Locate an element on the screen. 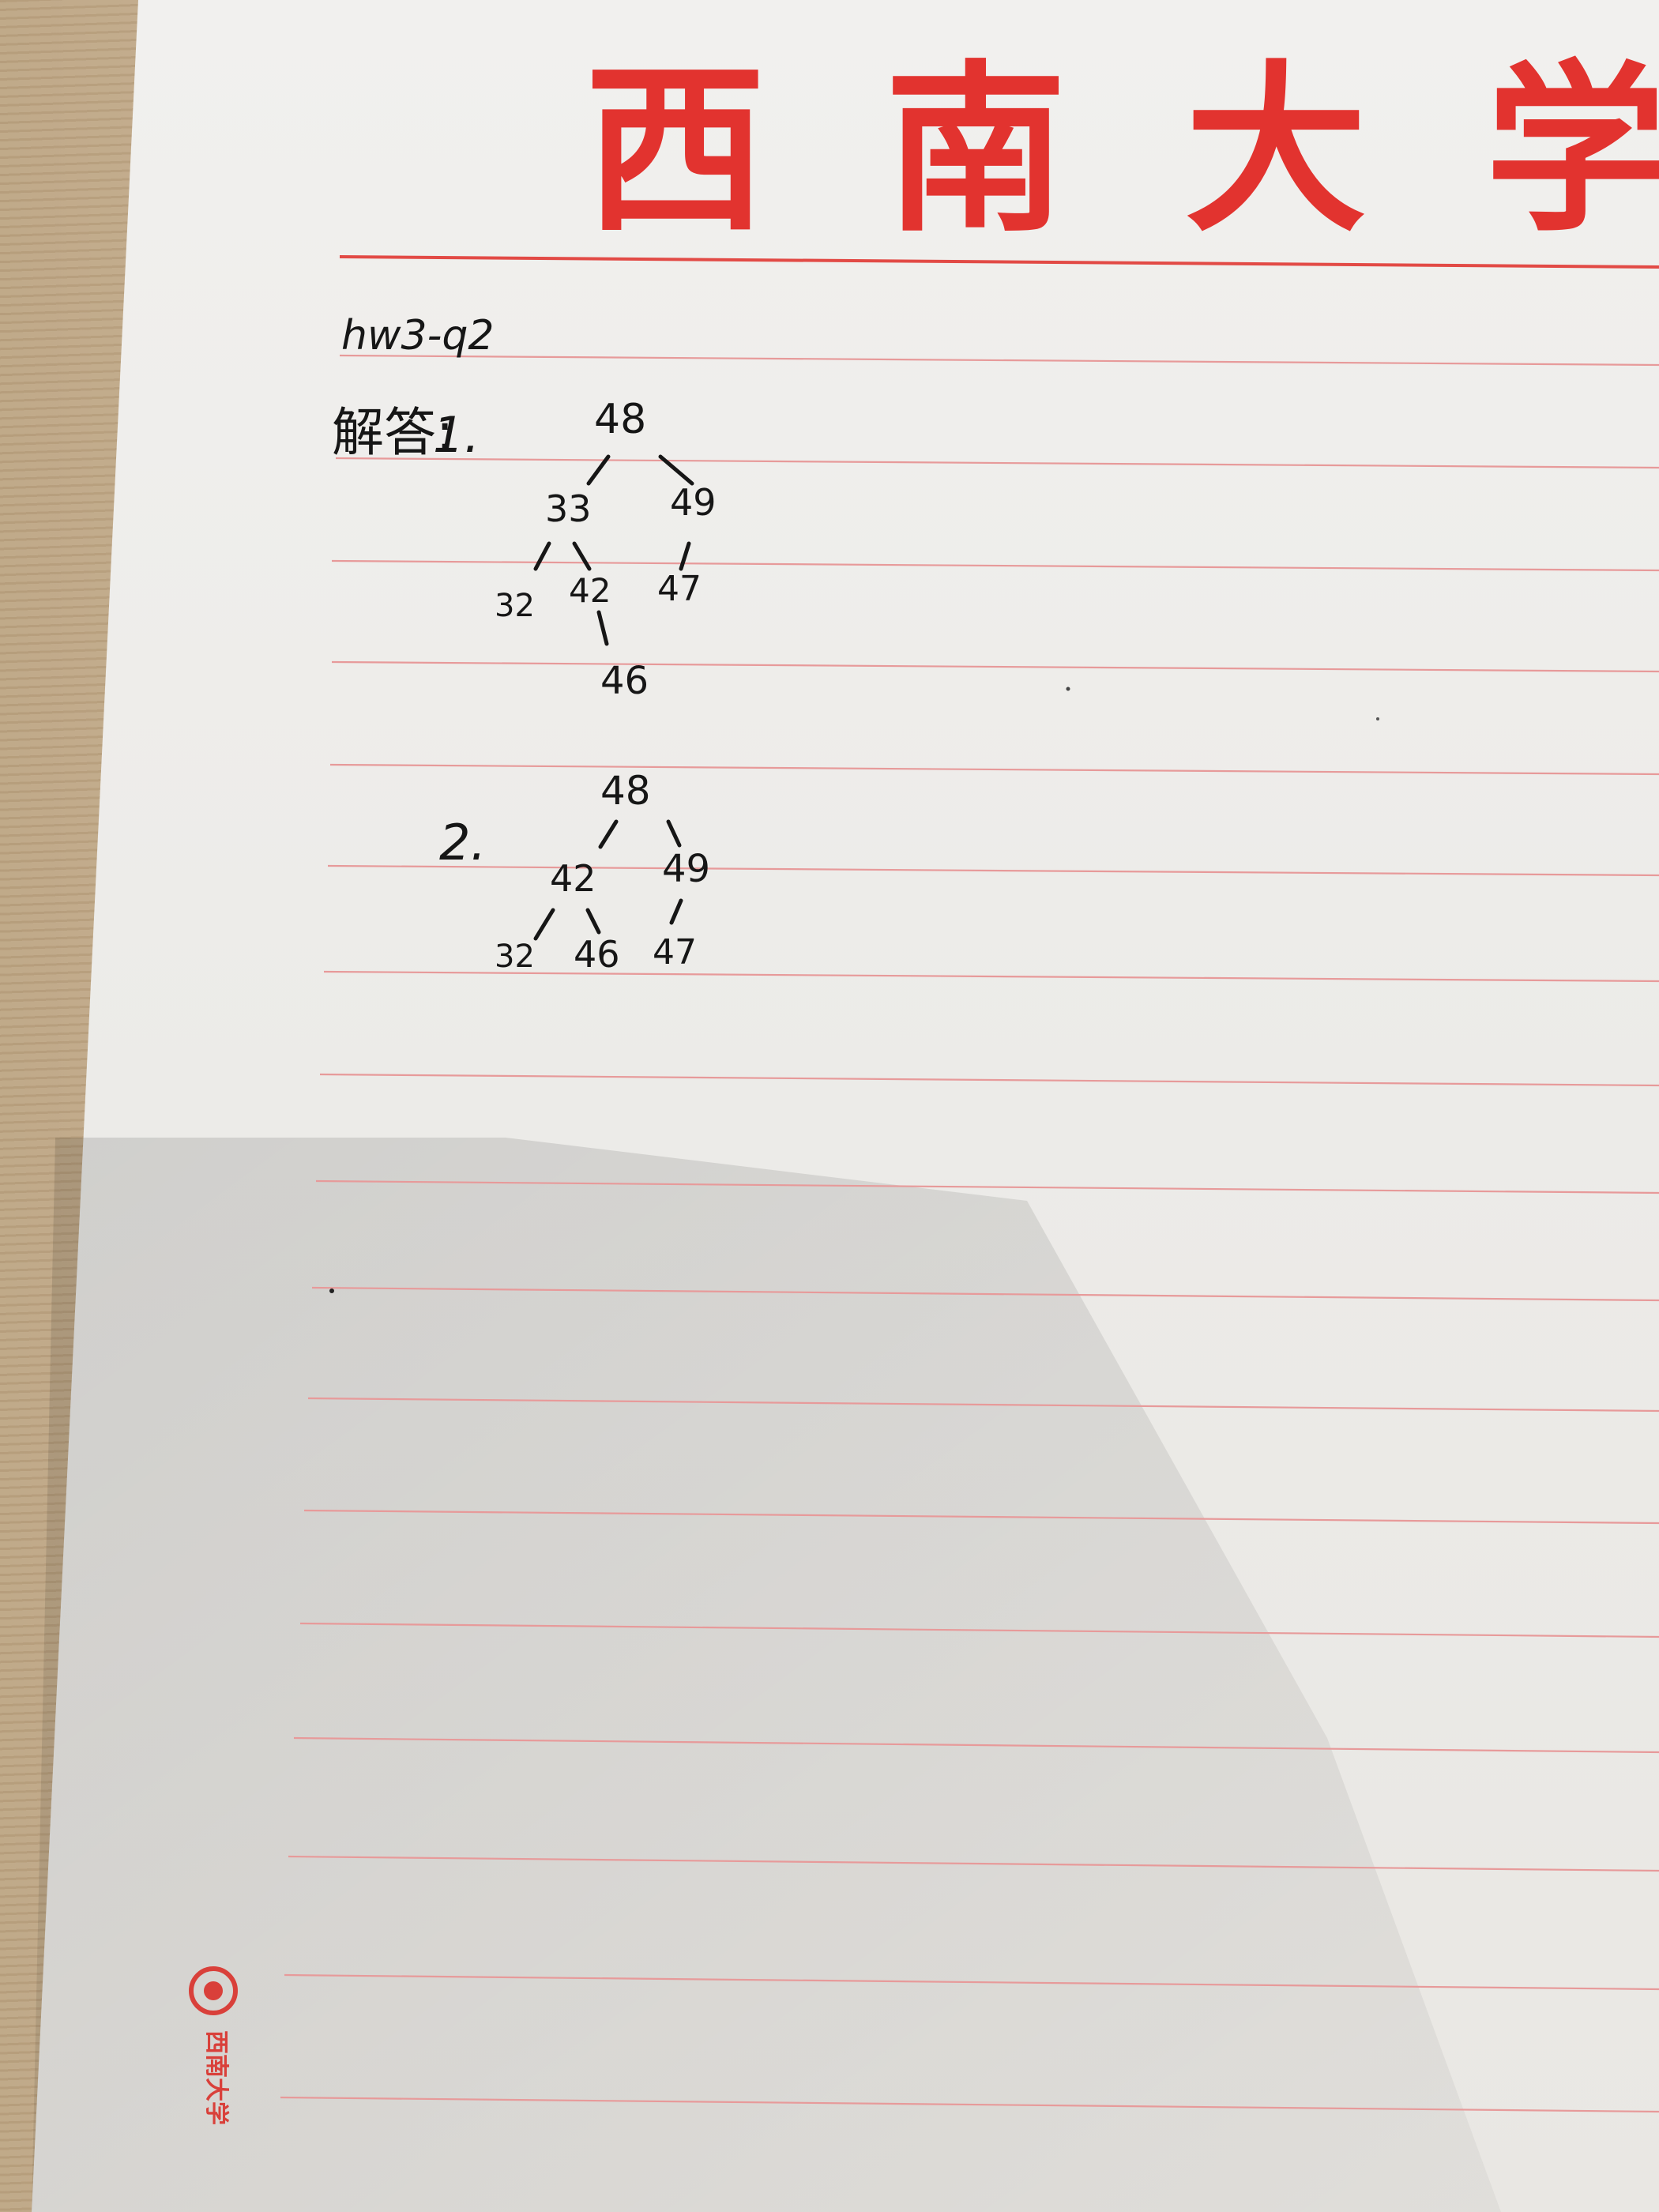 The image size is (1659, 2212). tree1-node-48: 48 is located at coordinates (620, 420).